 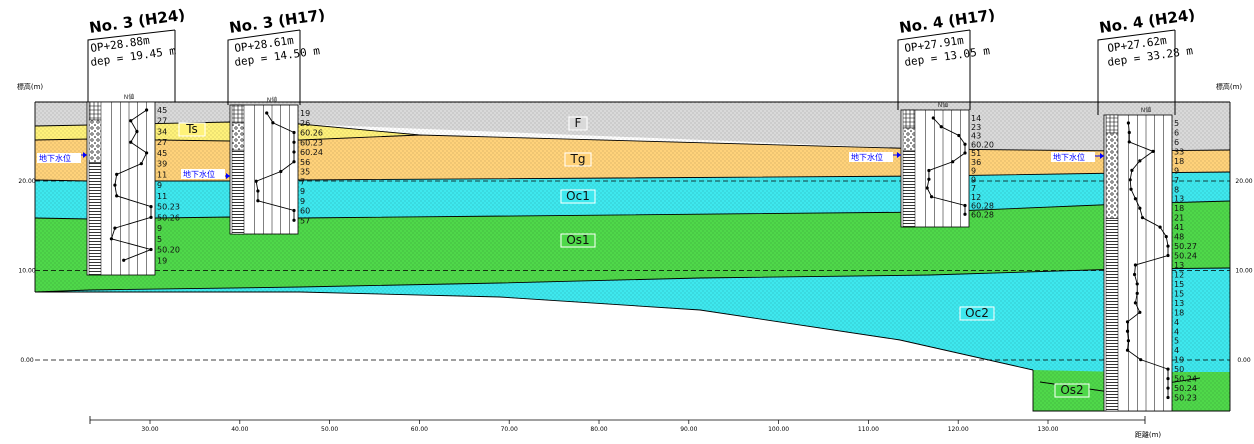 I want to click on n-value-label: 50.20, so click(x=168, y=250).